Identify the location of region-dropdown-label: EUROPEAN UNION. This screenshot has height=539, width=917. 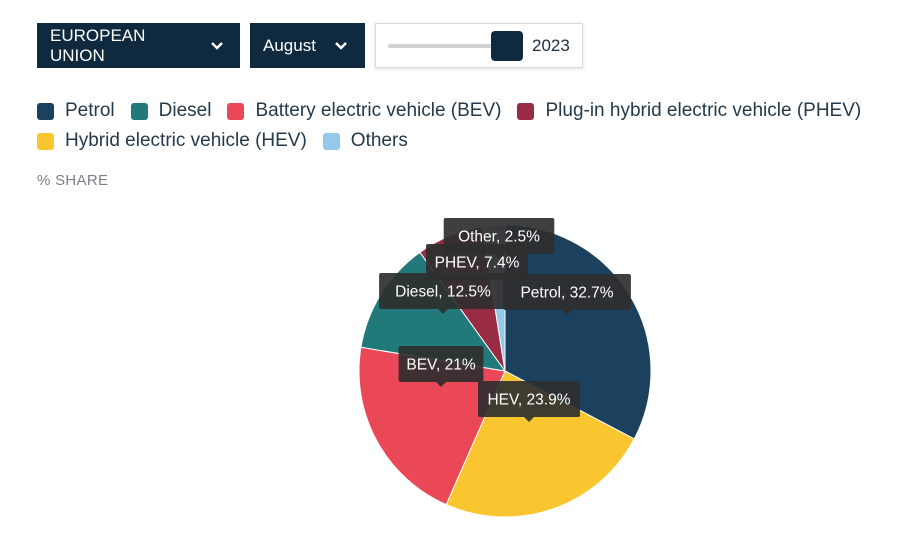
(98, 45).